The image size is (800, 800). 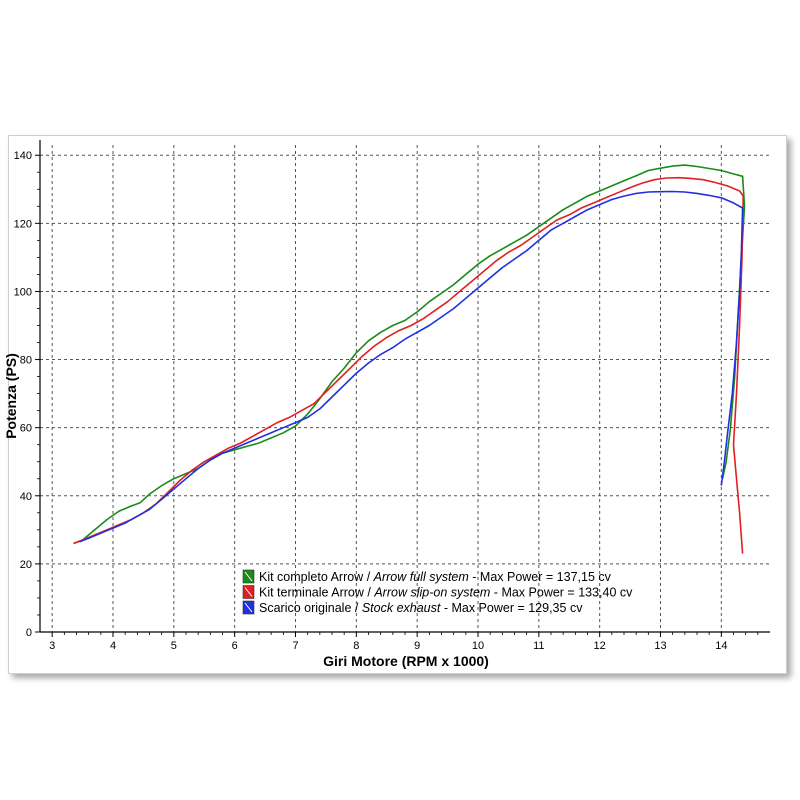 I want to click on x-tick-label: 13, so click(x=660, y=646).